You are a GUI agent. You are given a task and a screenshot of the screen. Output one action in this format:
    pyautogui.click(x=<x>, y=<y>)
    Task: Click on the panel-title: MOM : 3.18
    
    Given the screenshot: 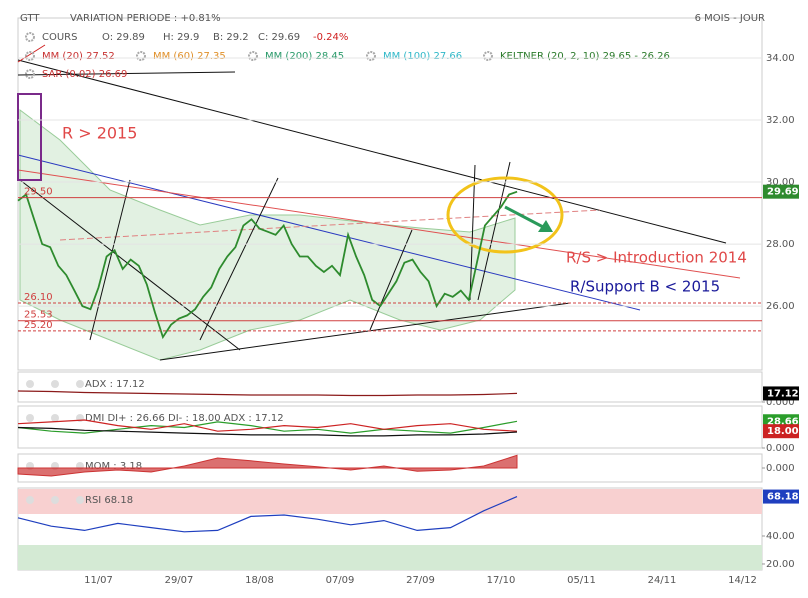 What is the action you would take?
    pyautogui.click(x=113, y=466)
    